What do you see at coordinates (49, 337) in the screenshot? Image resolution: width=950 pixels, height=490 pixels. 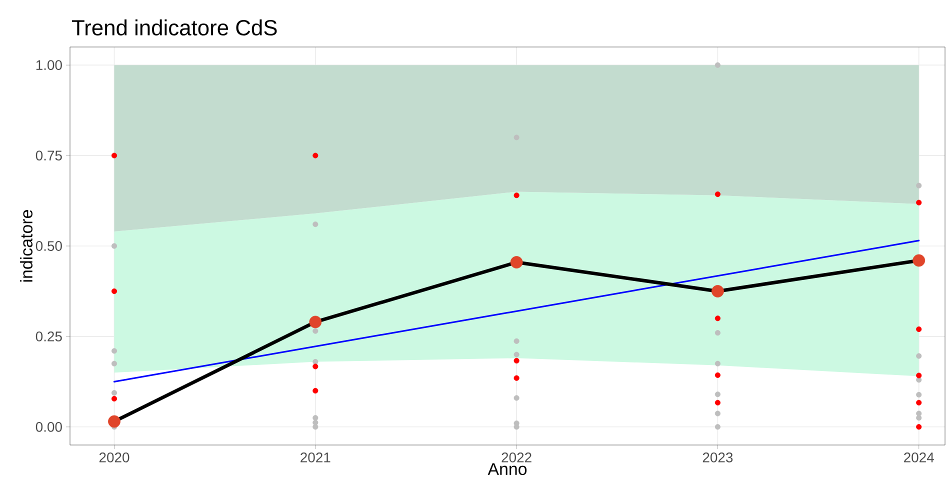 I see `y-tick-label: 0.25` at bounding box center [49, 337].